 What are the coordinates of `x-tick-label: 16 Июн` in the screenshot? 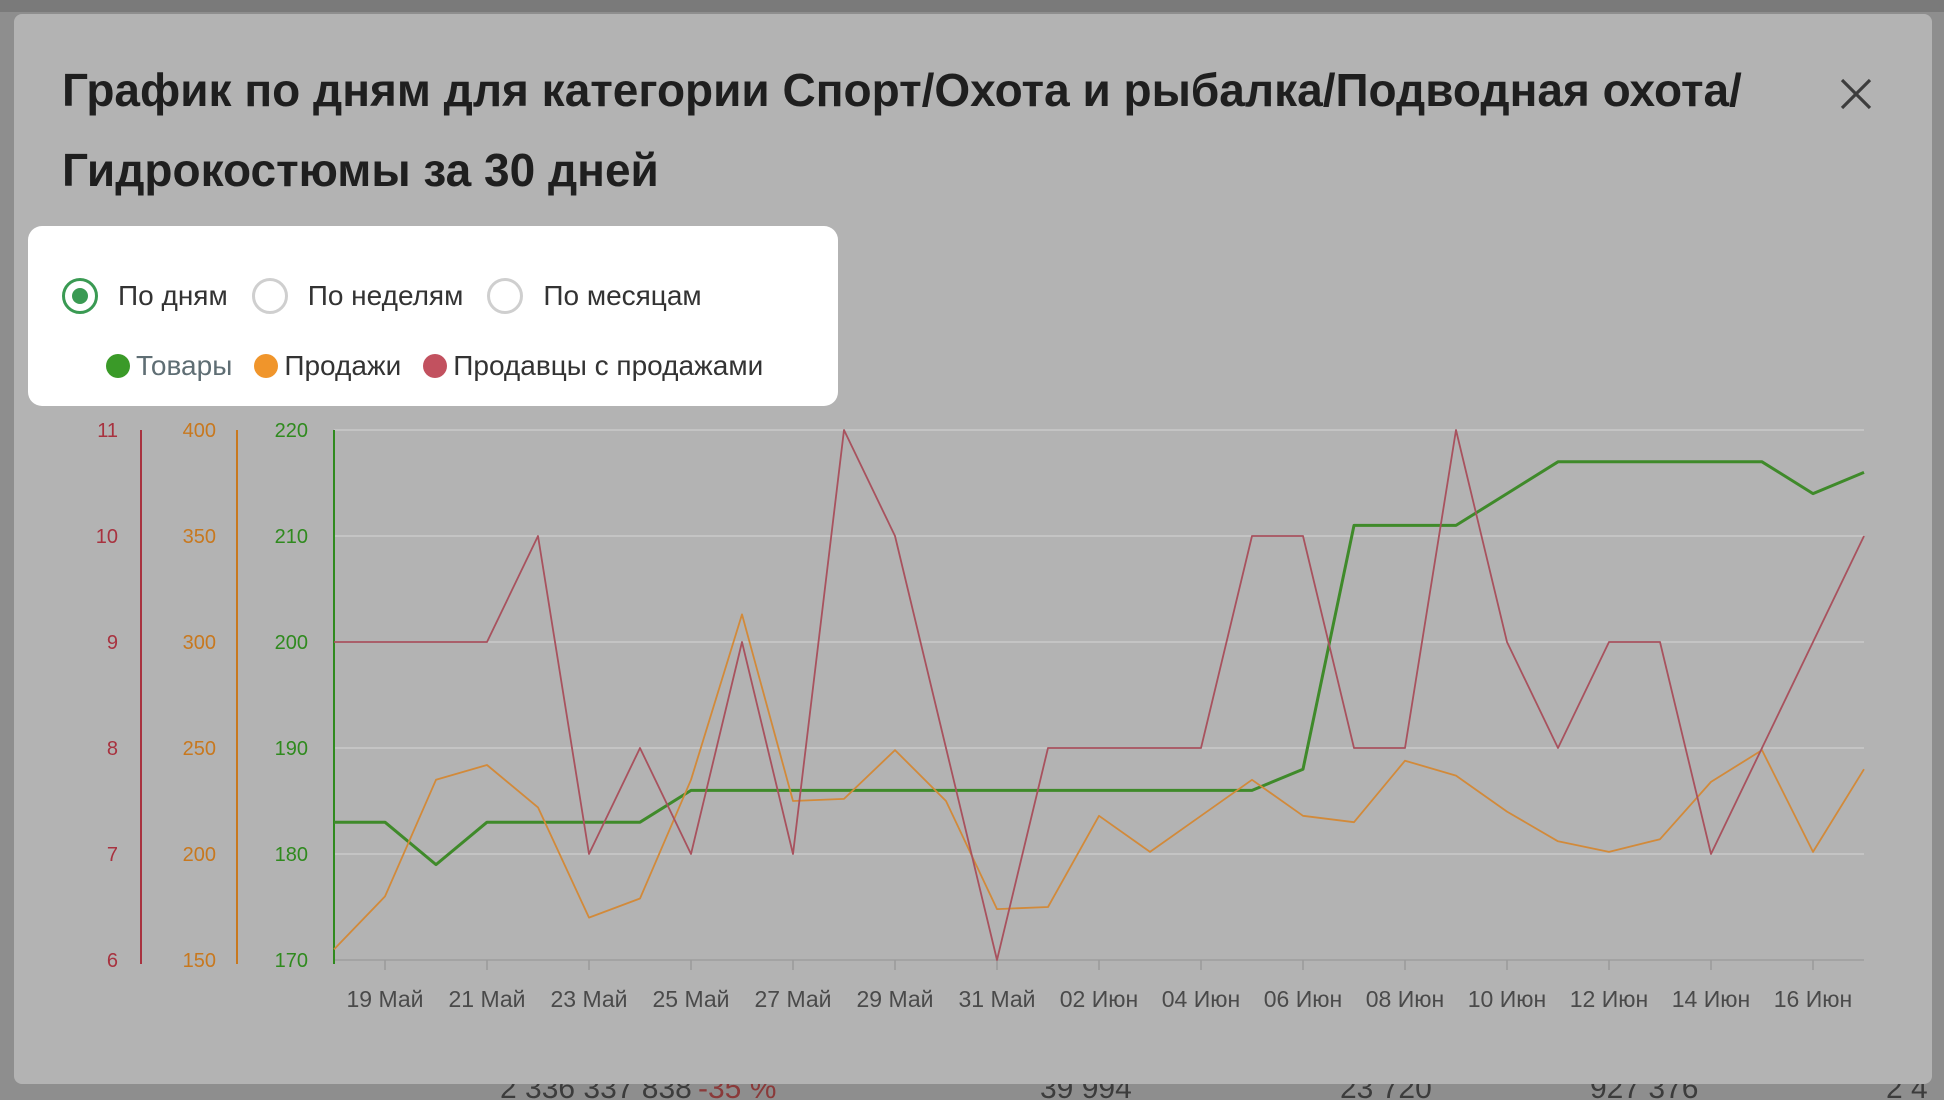 It's located at (1813, 999).